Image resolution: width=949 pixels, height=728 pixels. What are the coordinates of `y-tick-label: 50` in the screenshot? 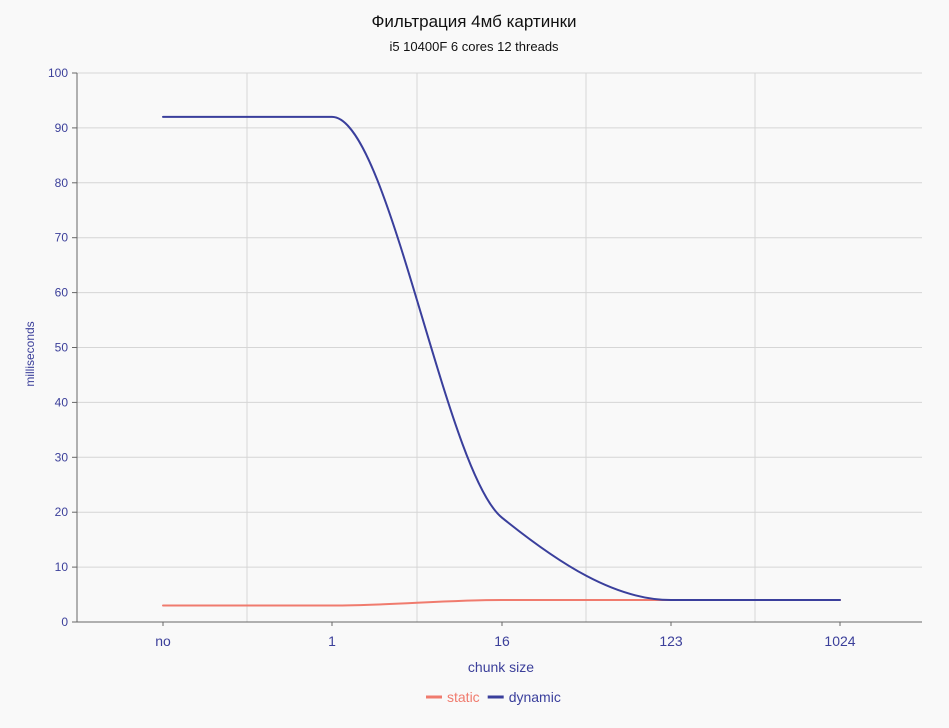 It's located at (62, 348).